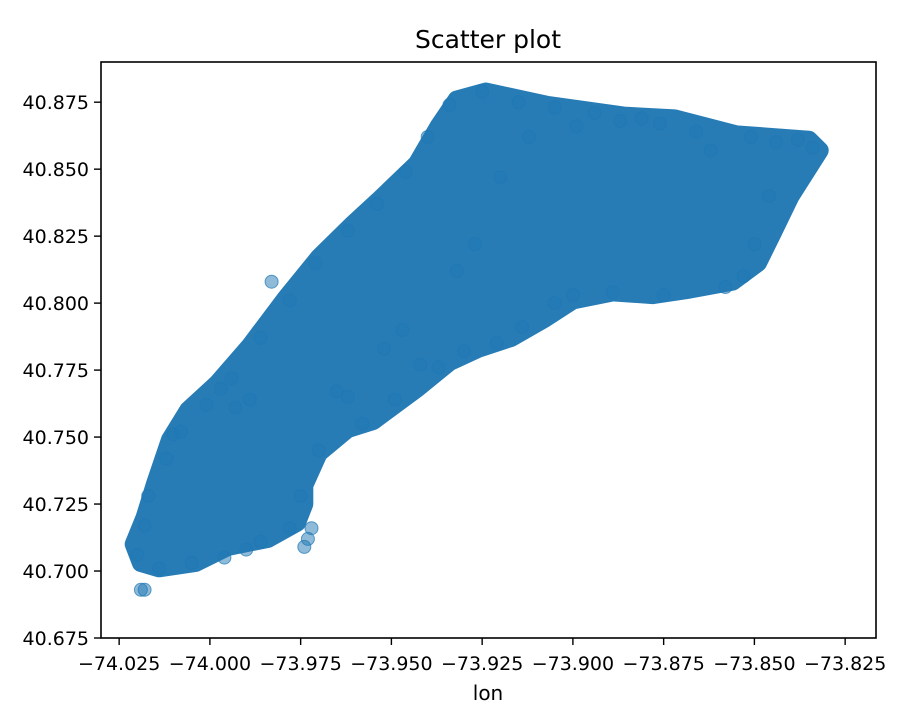  Describe the element at coordinates (845, 664) in the screenshot. I see `x-tick-label: −73.825` at that location.